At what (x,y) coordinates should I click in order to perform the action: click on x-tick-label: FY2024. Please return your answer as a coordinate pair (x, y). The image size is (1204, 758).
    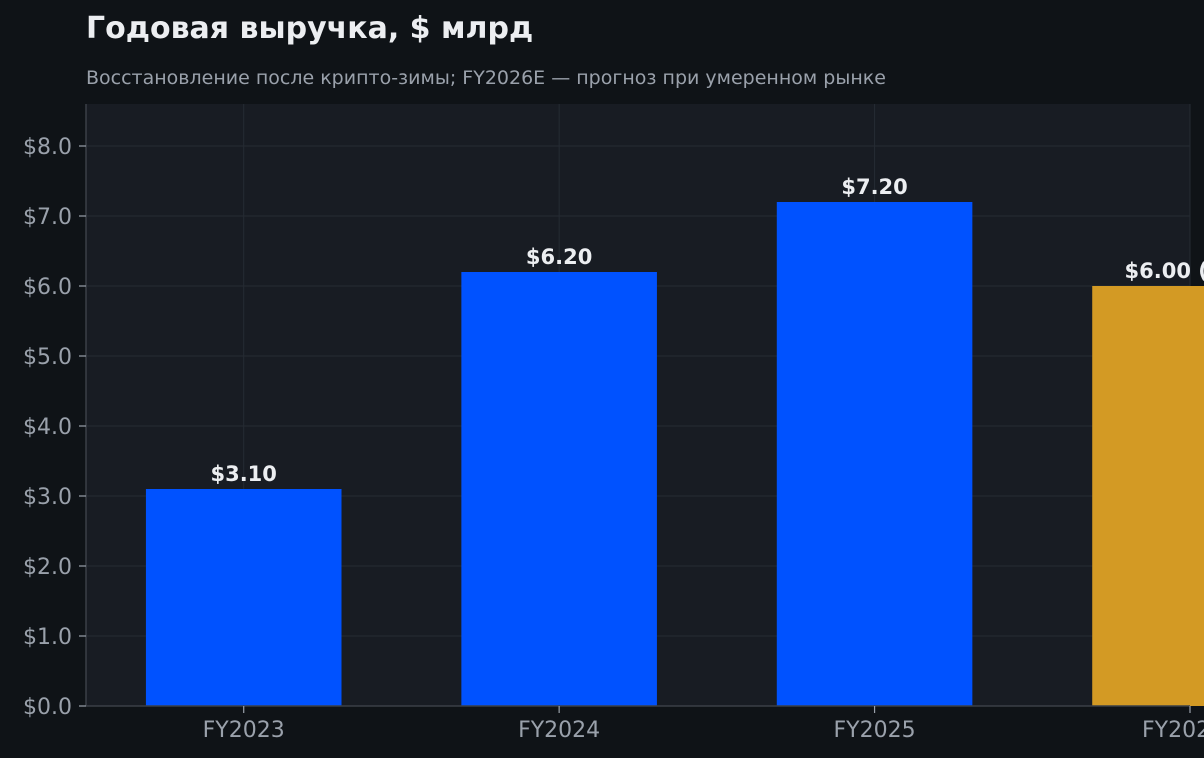
    Looking at the image, I should click on (559, 730).